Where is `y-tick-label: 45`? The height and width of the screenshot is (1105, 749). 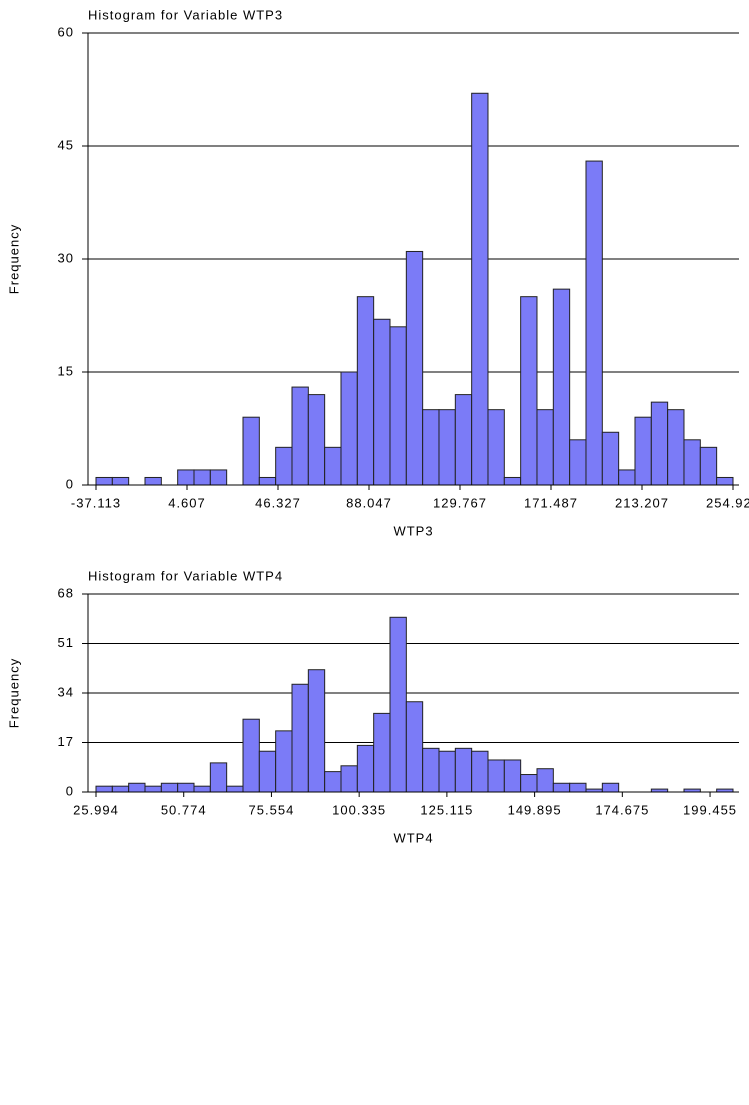 y-tick-label: 45 is located at coordinates (66, 144).